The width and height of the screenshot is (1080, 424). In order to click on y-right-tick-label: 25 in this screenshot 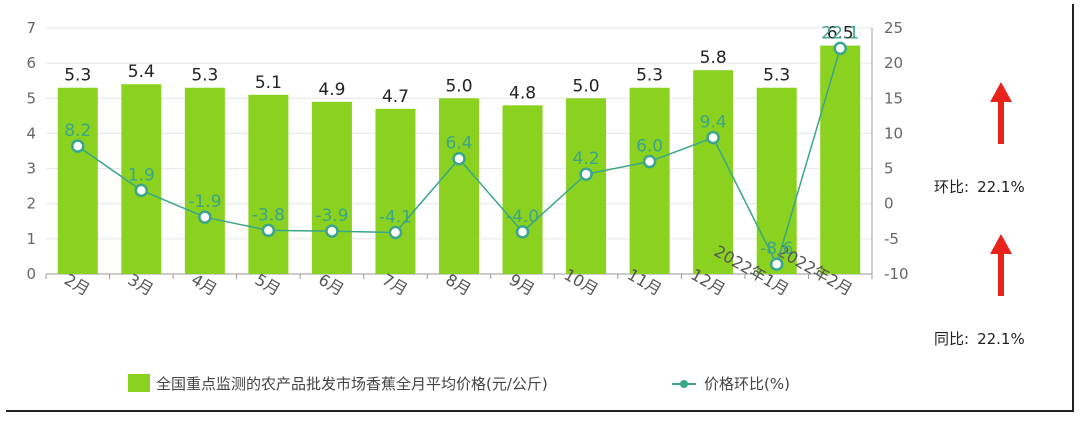, I will do `click(893, 28)`.